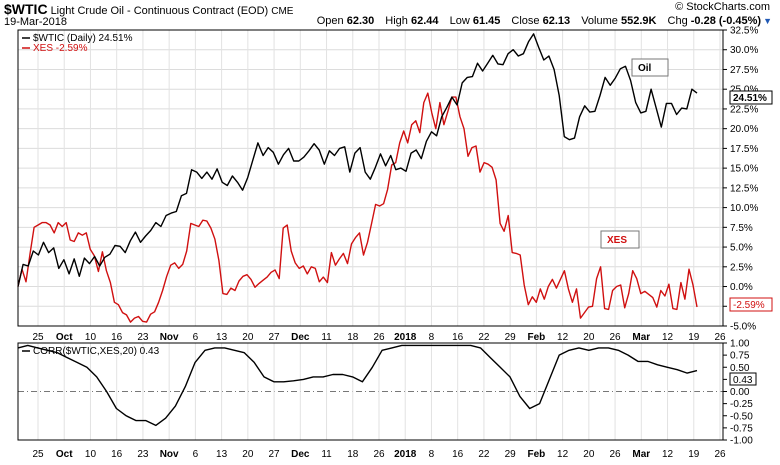 This screenshot has width=780, height=465. Describe the element at coordinates (405, 454) in the screenshot. I see `corr-x-tick-label: 2018` at that location.